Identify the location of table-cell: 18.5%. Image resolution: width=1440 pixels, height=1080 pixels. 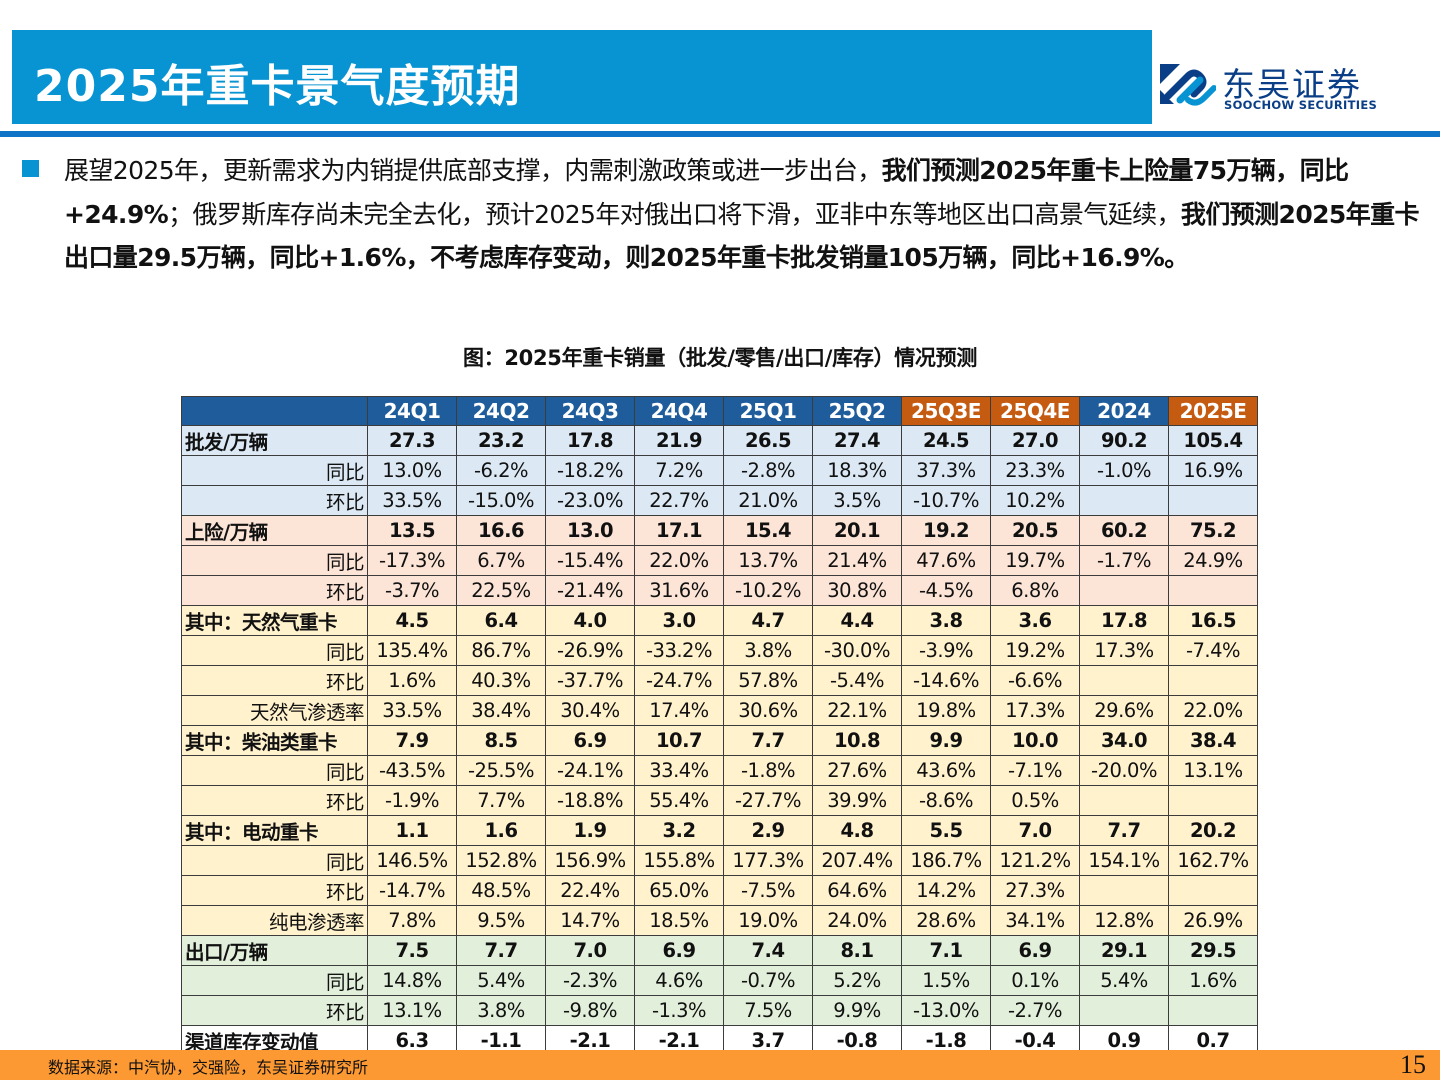
(679, 920).